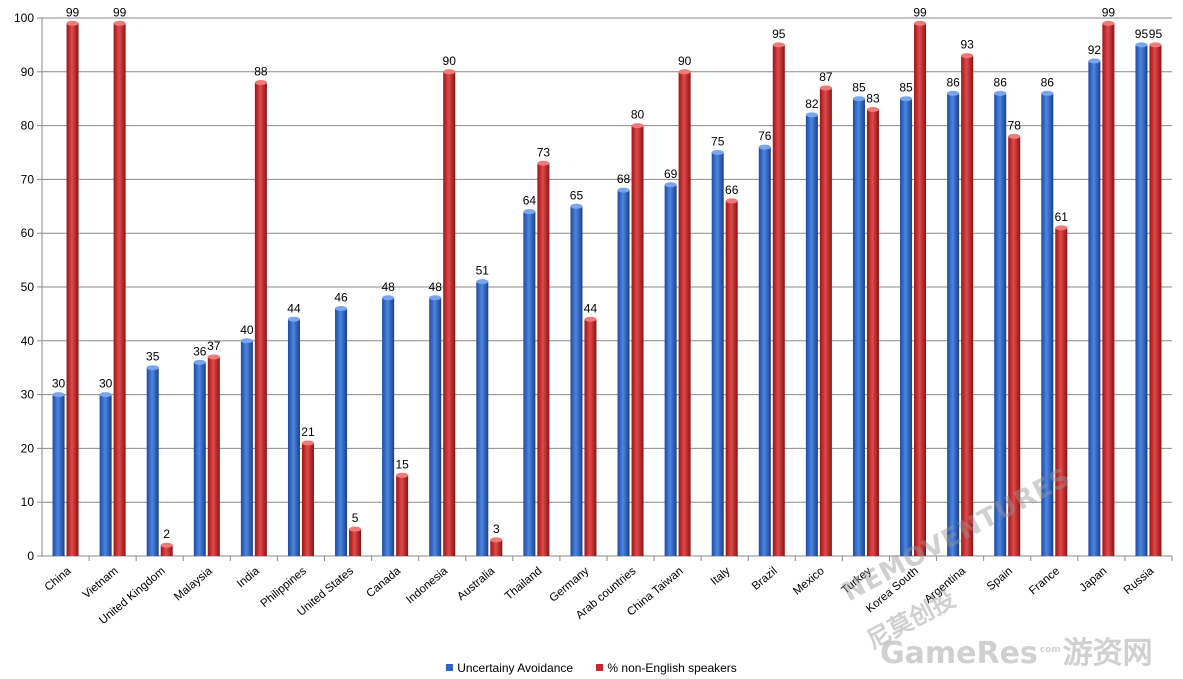 The height and width of the screenshot is (679, 1183). I want to click on watermark-site-text: GameRes, so click(959, 653).